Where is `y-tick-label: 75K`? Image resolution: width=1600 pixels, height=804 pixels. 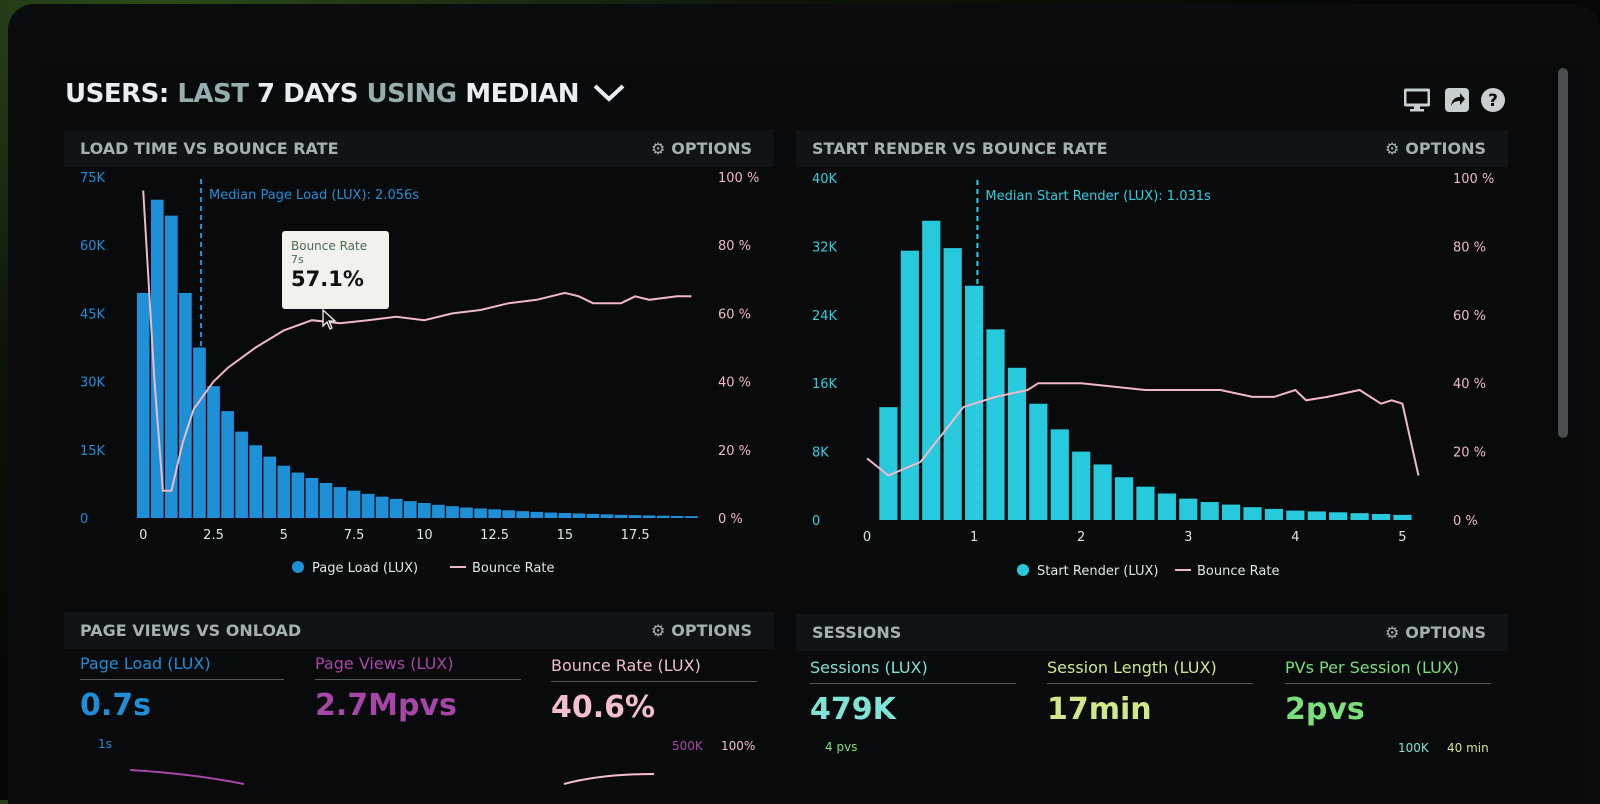
y-tick-label: 75K is located at coordinates (93, 178).